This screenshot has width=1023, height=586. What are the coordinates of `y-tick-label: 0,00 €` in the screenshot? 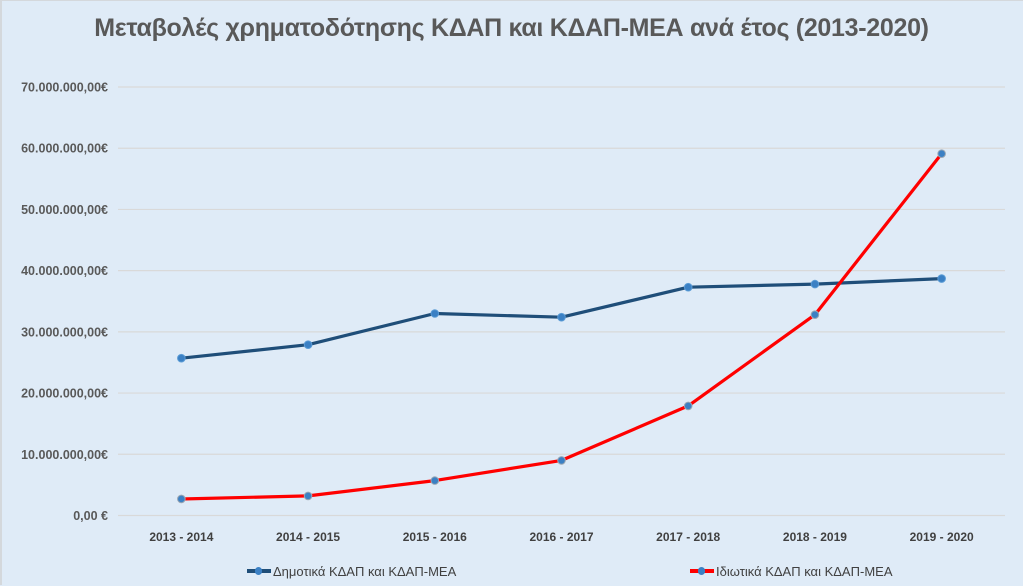 It's located at (90, 516).